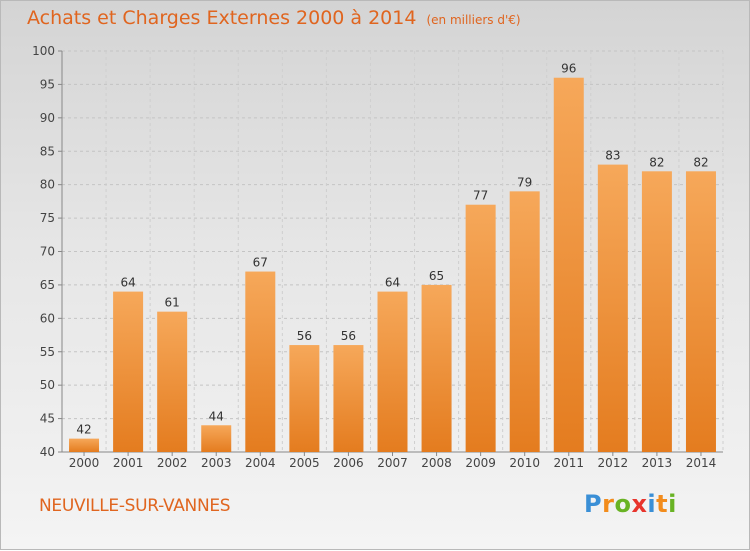 The width and height of the screenshot is (750, 551). Describe the element at coordinates (47, 118) in the screenshot. I see `y-tick-label: 90` at that location.